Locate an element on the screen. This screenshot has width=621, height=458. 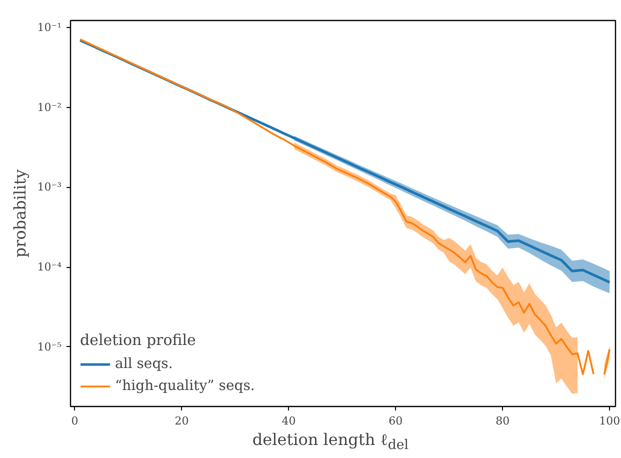
y-axis-title: probability is located at coordinates (20, 213).